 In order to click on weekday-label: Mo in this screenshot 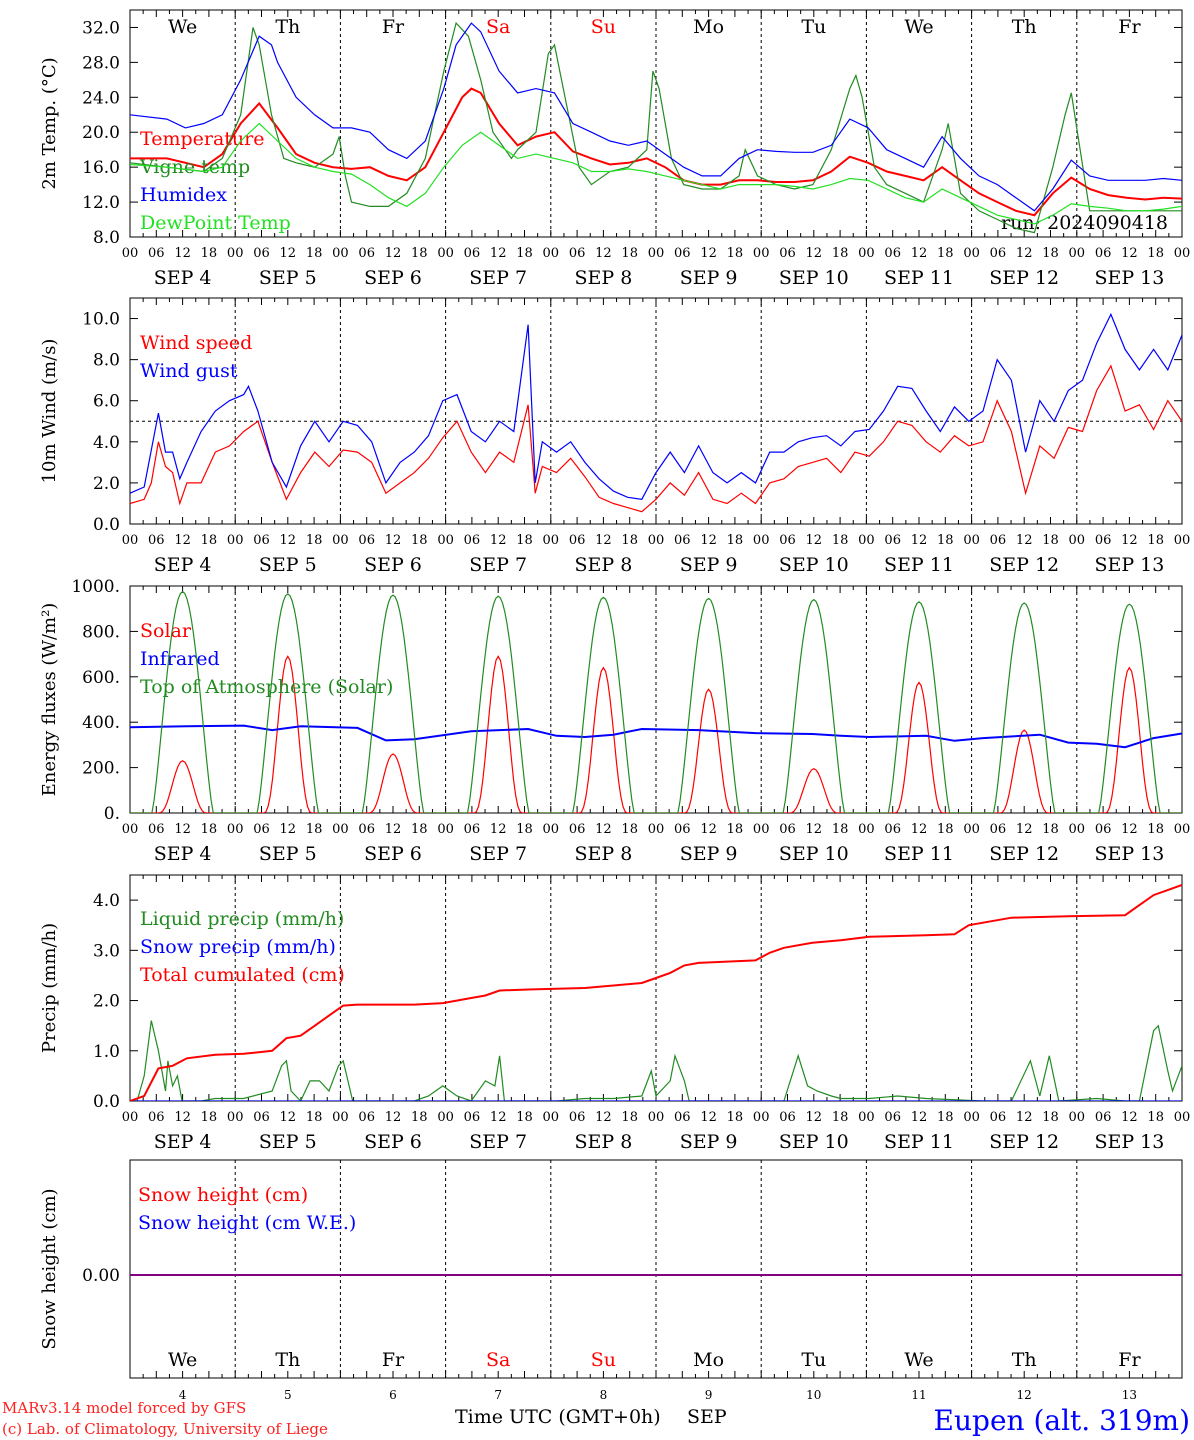, I will do `click(708, 1360)`.